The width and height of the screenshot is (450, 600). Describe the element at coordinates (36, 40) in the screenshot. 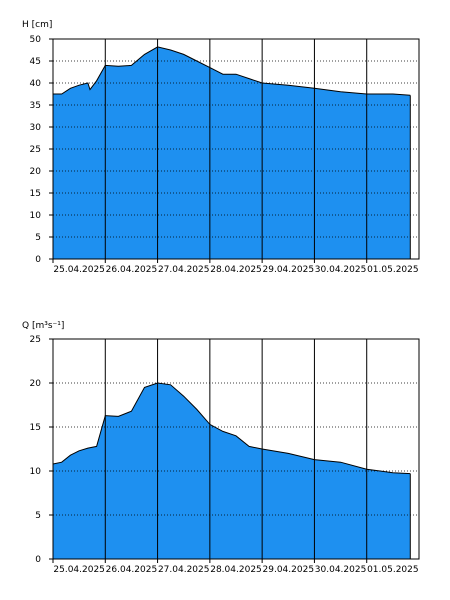

I see `water-level-y-tick-label: 50` at that location.